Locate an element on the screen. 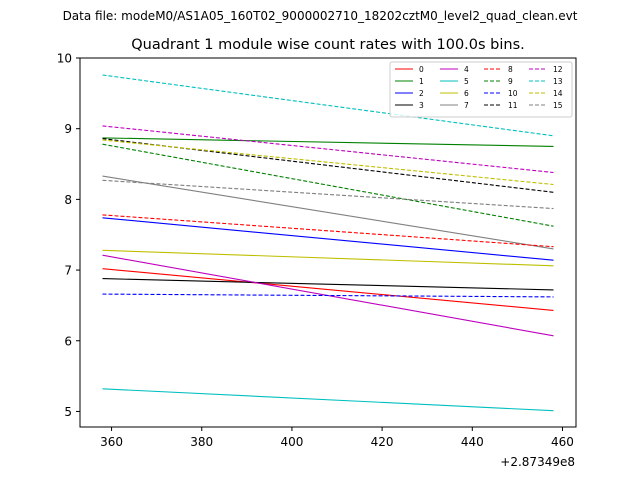 This screenshot has width=640, height=480. legend-label-1: 1 is located at coordinates (421, 81).